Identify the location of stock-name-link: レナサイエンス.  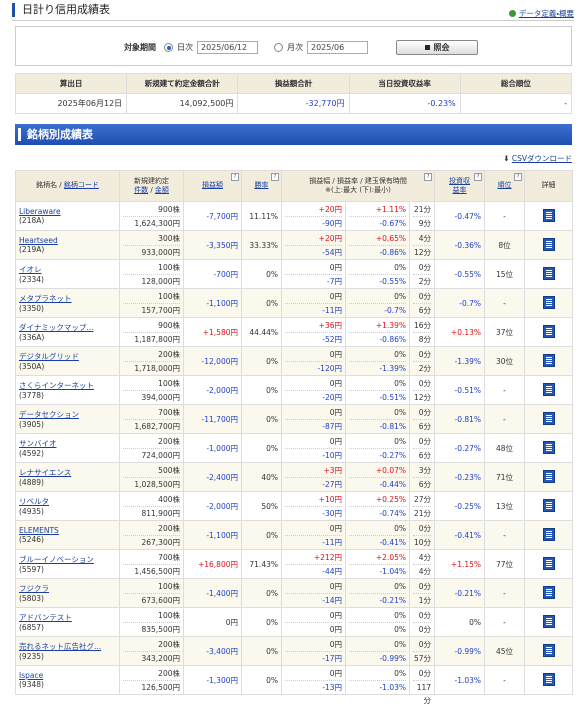
(45, 472).